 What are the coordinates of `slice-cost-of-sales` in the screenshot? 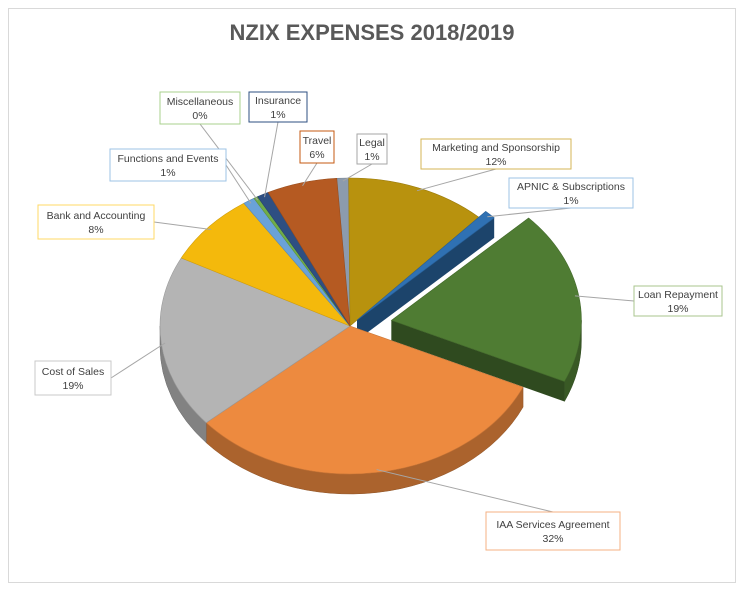 It's located at (255, 340).